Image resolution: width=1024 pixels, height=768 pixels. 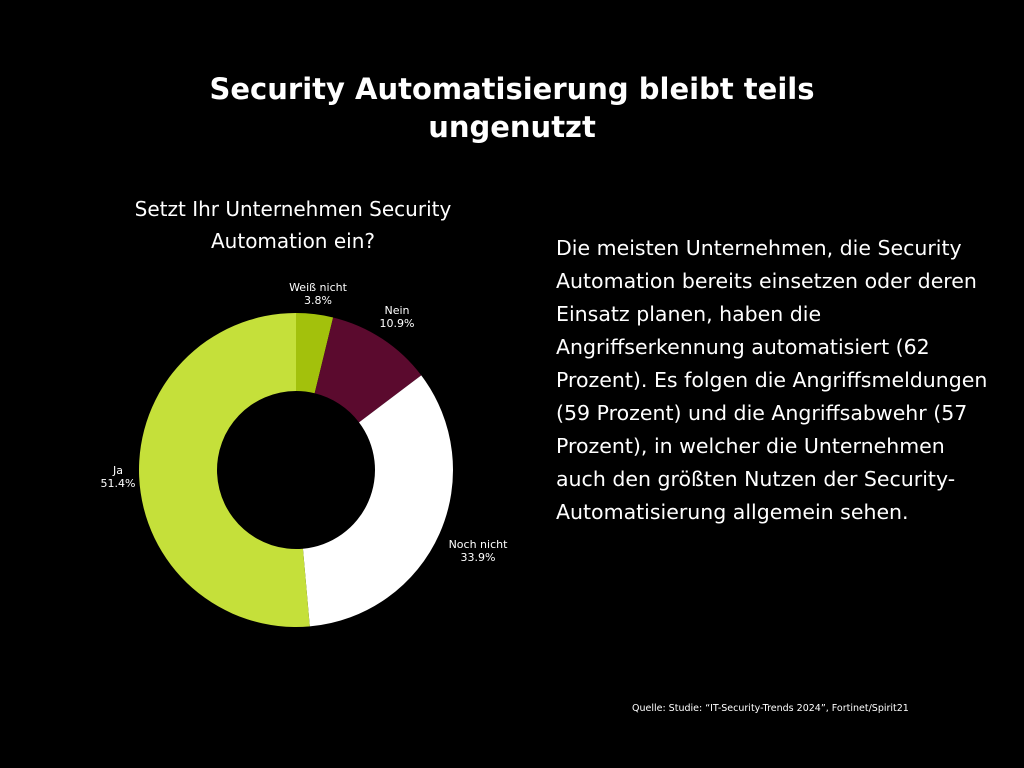 What do you see at coordinates (117, 470) in the screenshot?
I see `slice-label: Ja` at bounding box center [117, 470].